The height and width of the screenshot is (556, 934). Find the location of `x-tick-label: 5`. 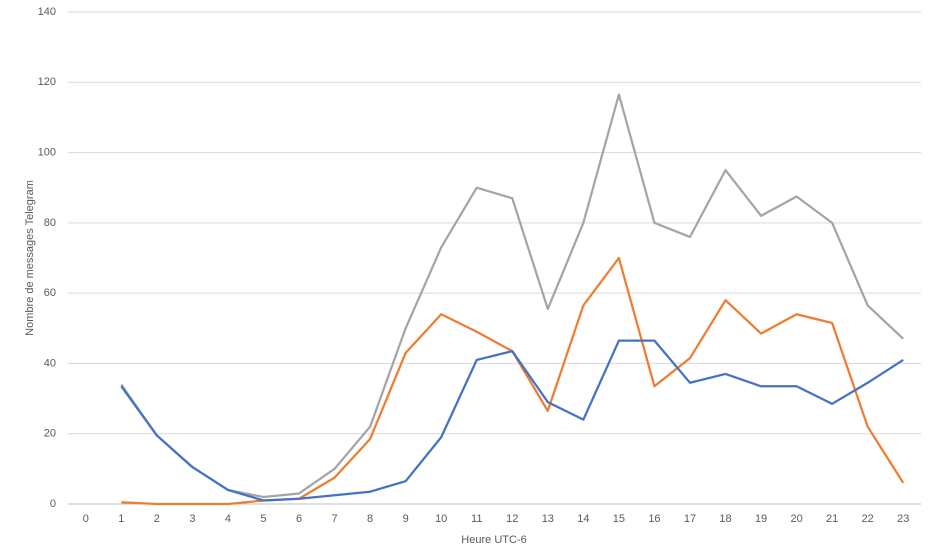

x-tick-label: 5 is located at coordinates (263, 519).